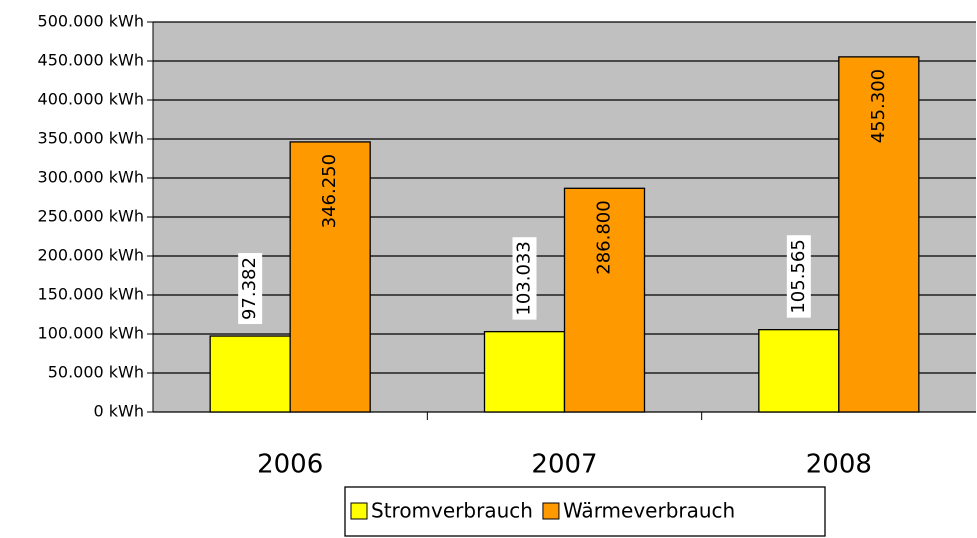 Image resolution: width=977 pixels, height=538 pixels. I want to click on data-label: 103.033, so click(524, 278).